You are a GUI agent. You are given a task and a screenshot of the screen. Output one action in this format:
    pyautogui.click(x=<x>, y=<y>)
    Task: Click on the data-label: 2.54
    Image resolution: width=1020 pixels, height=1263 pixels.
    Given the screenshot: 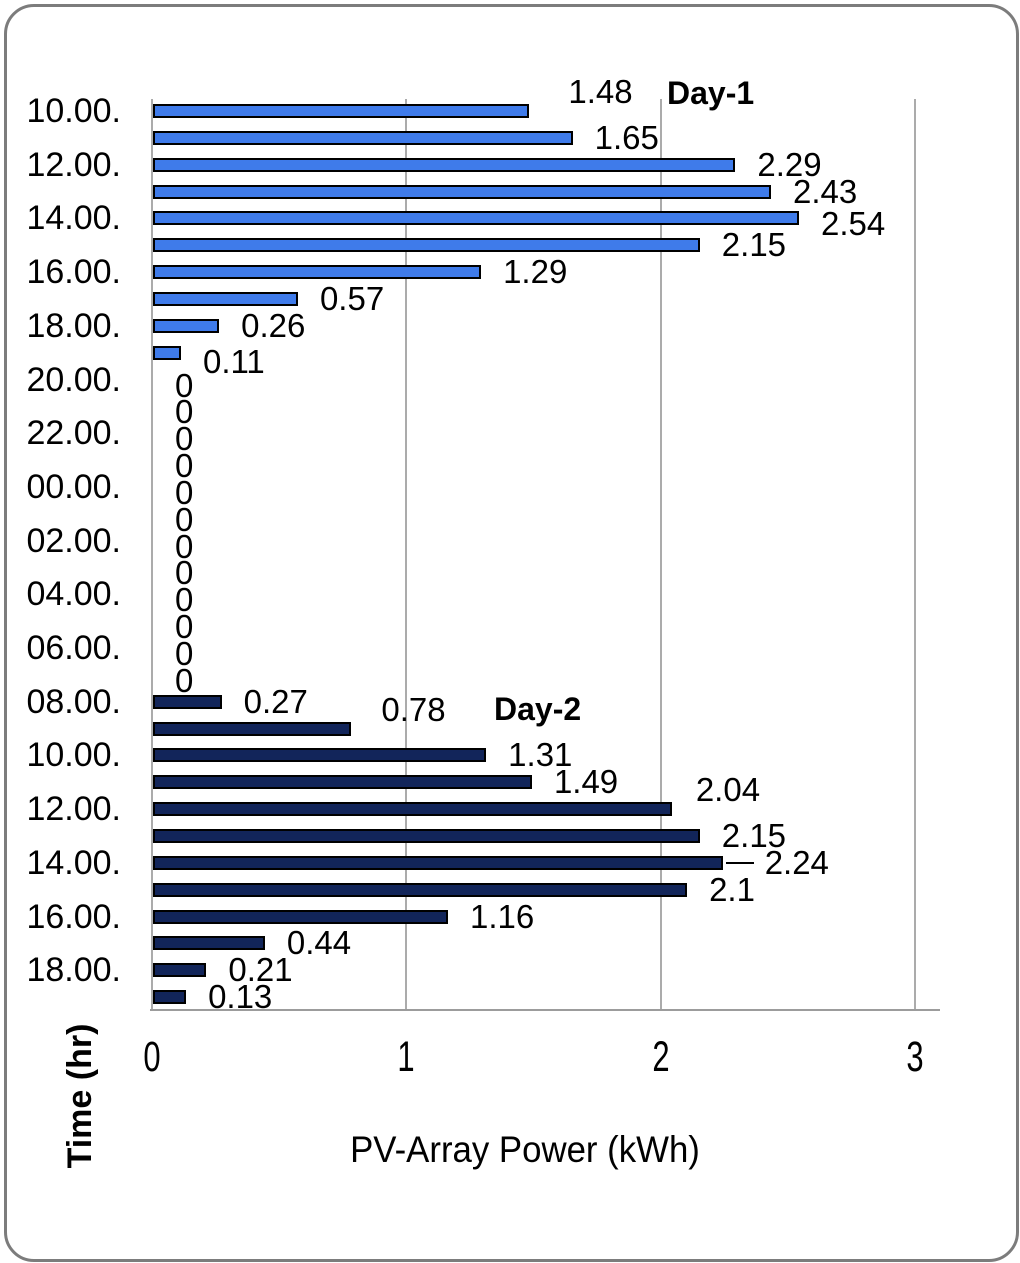 What is the action you would take?
    pyautogui.click(x=853, y=224)
    